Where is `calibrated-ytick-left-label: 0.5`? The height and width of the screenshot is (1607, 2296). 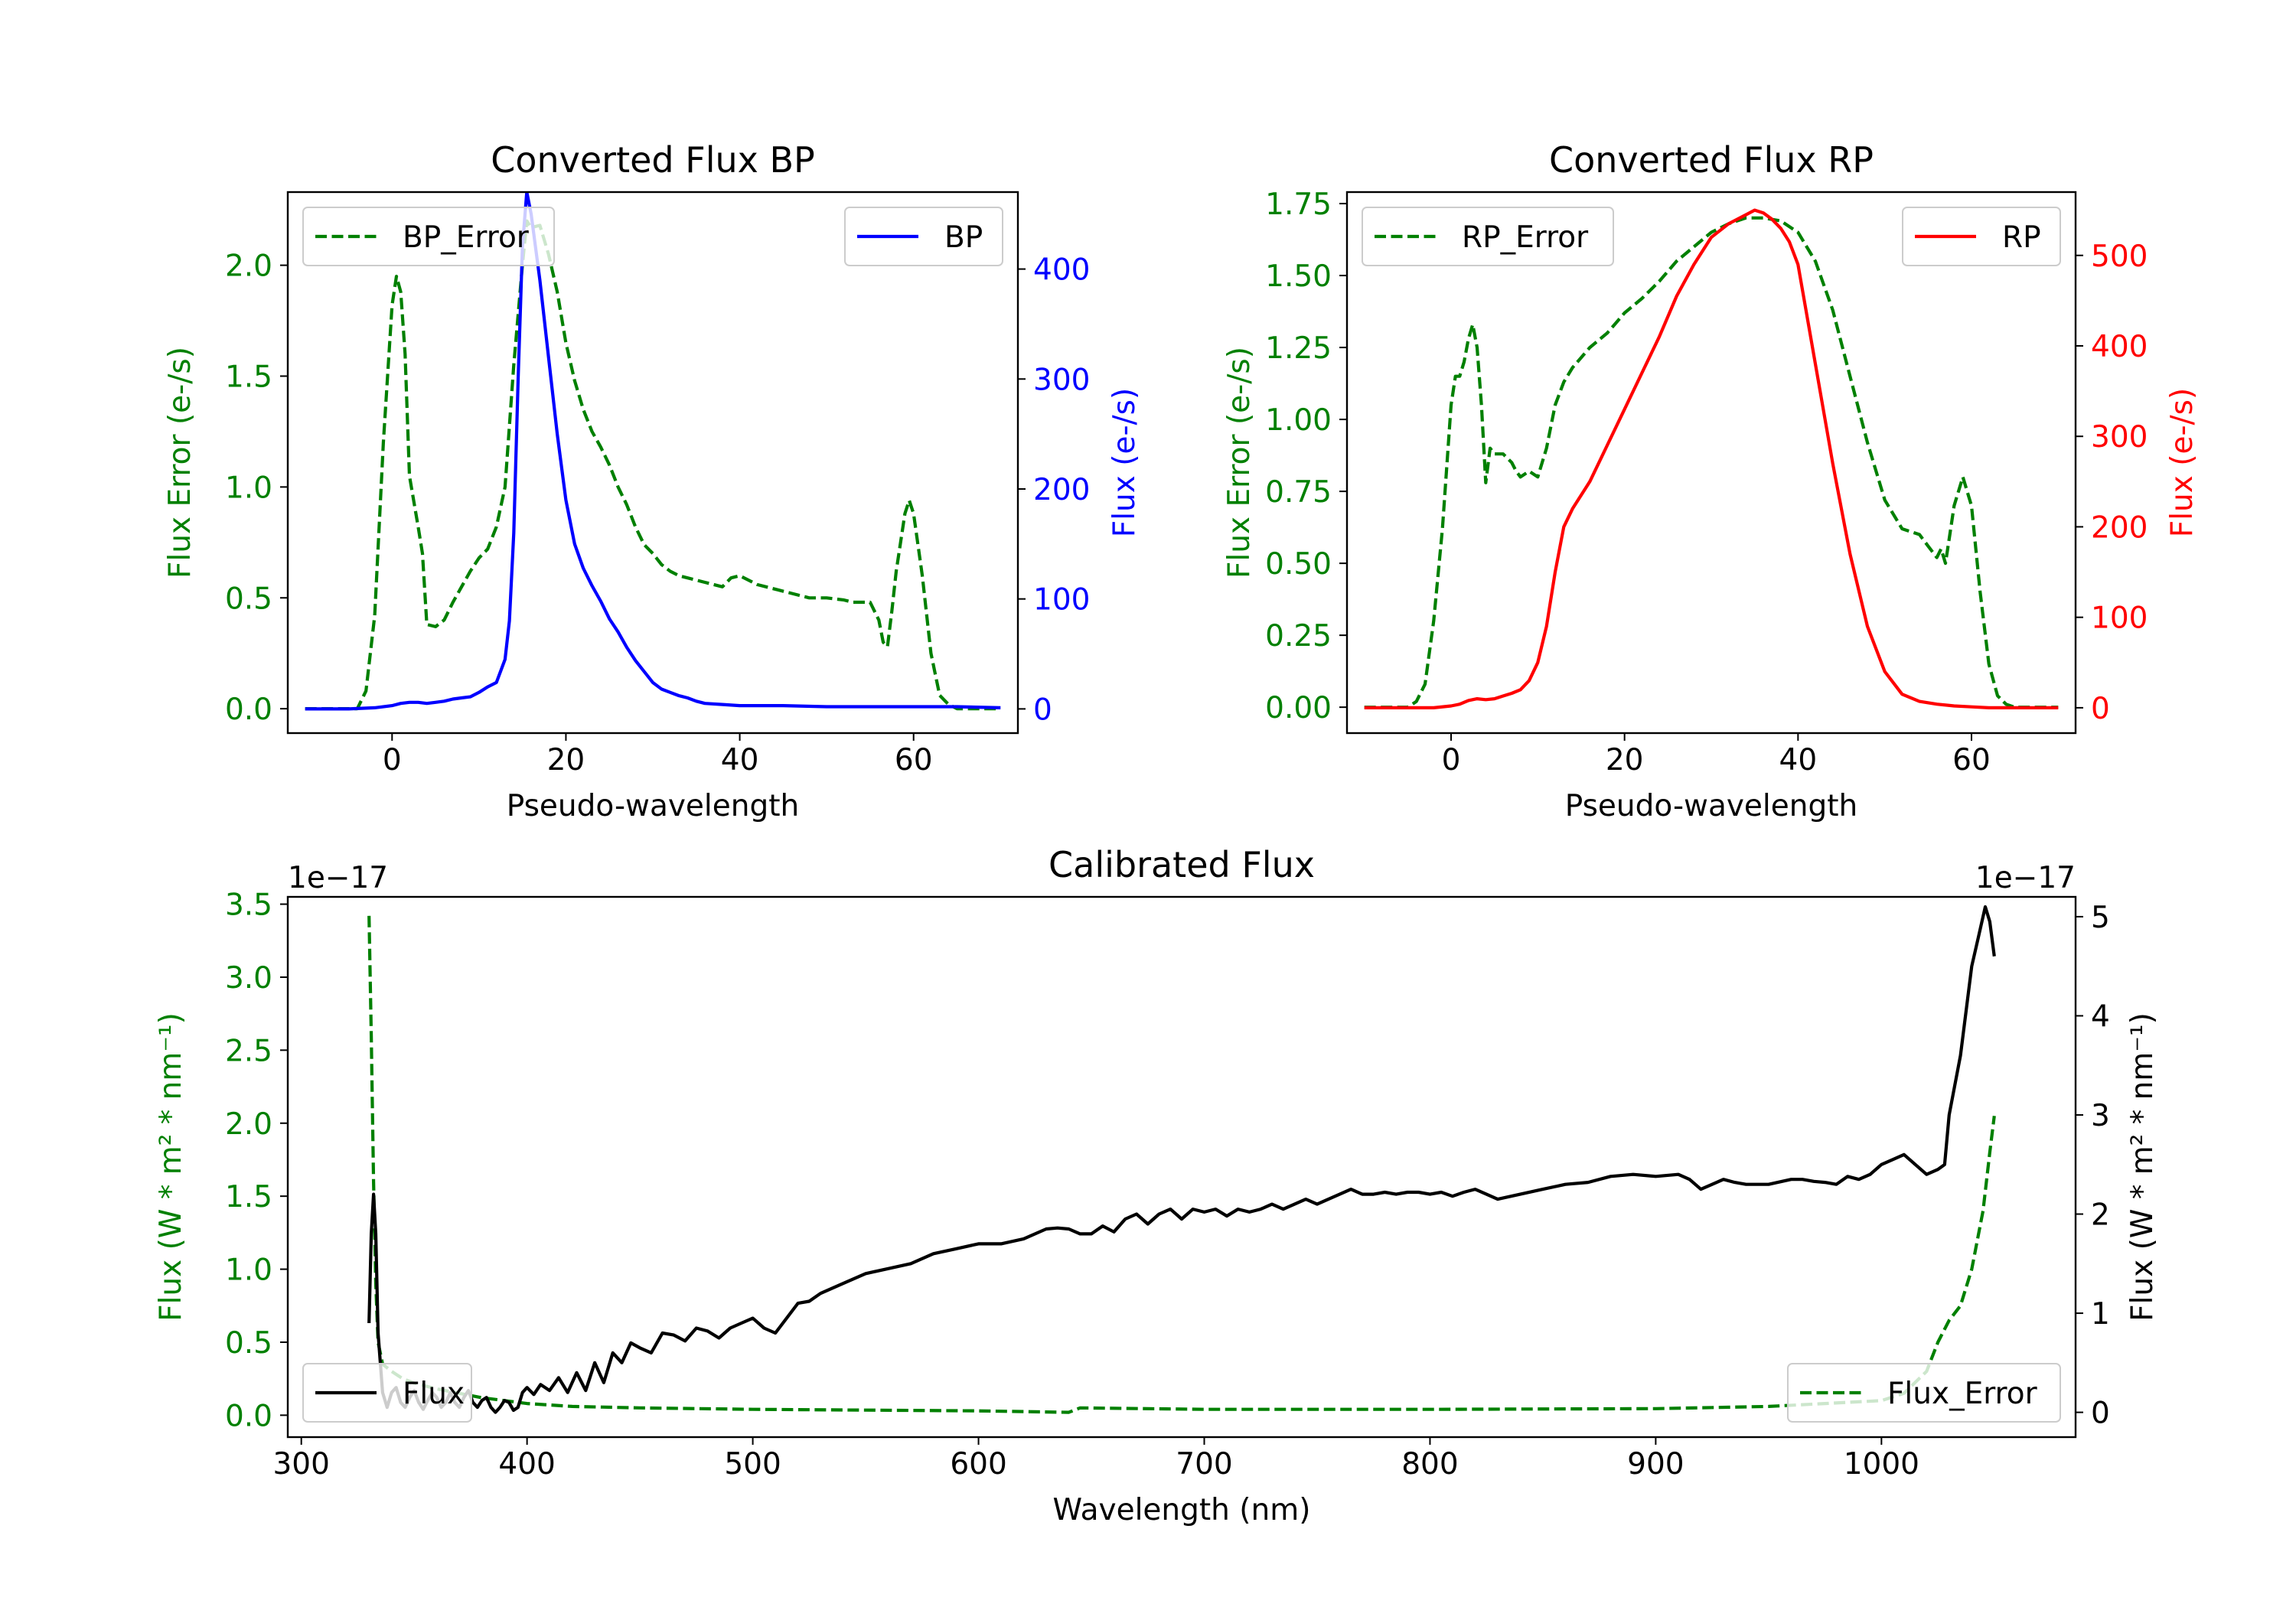 calibrated-ytick-left-label: 0.5 is located at coordinates (248, 1343).